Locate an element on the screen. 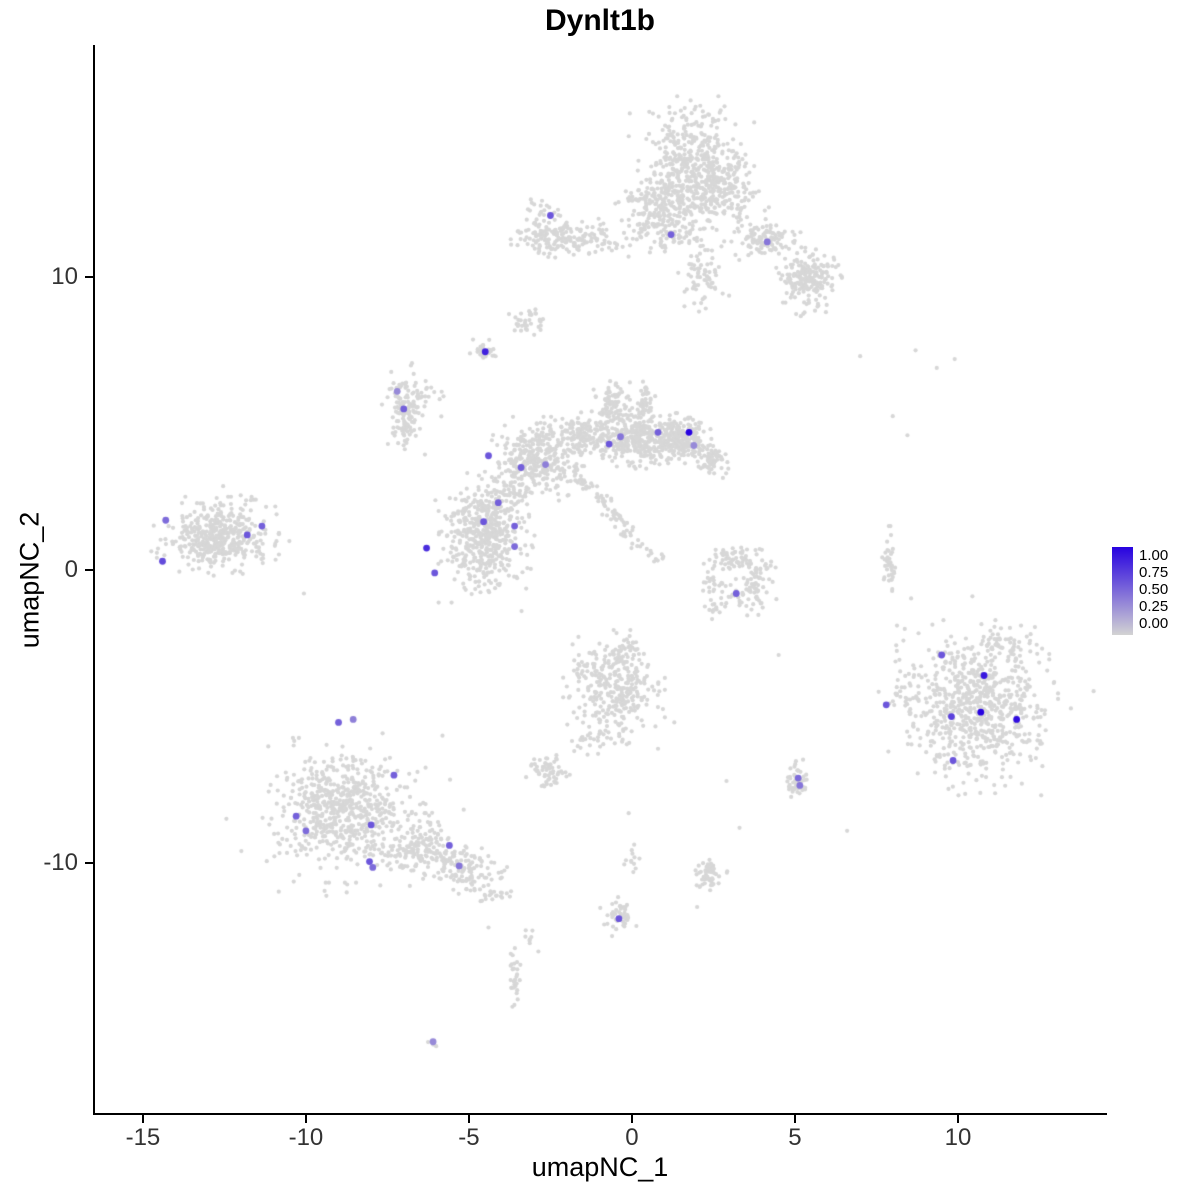 The width and height of the screenshot is (1200, 1200). legend-tick-label: 0.25 is located at coordinates (1154, 606).